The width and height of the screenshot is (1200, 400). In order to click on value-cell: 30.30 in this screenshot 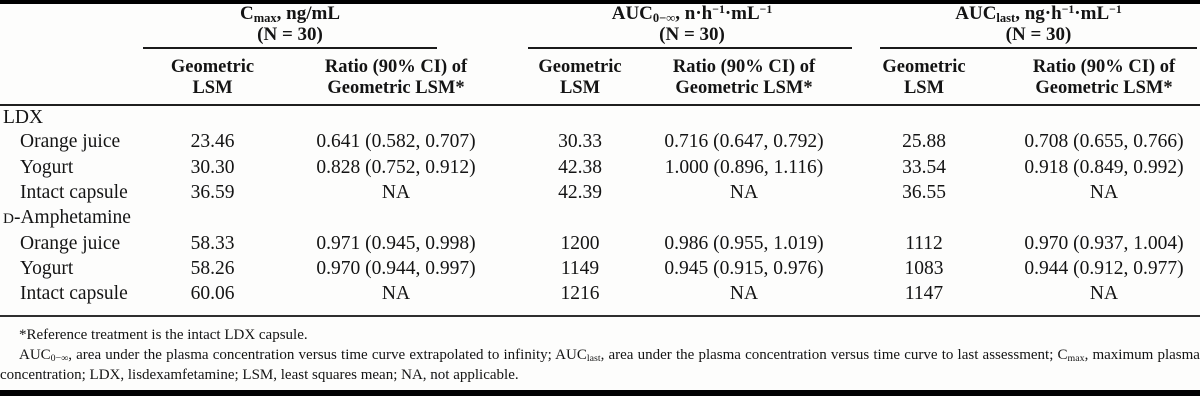, I will do `click(212, 167)`.